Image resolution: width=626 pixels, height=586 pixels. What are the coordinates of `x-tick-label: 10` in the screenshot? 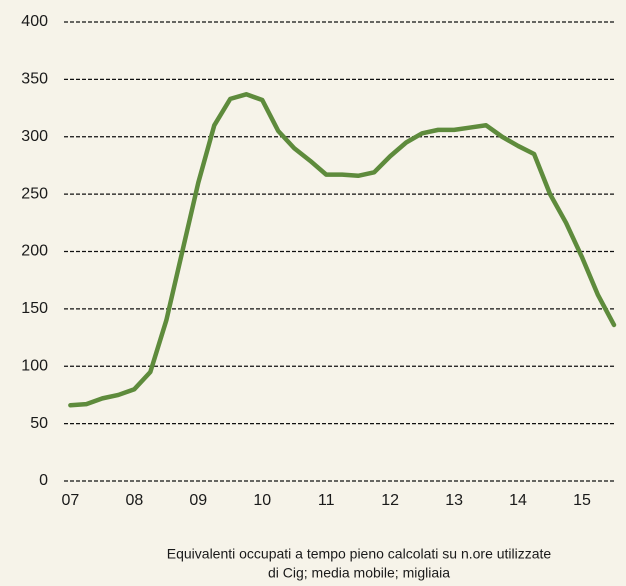 It's located at (262, 500).